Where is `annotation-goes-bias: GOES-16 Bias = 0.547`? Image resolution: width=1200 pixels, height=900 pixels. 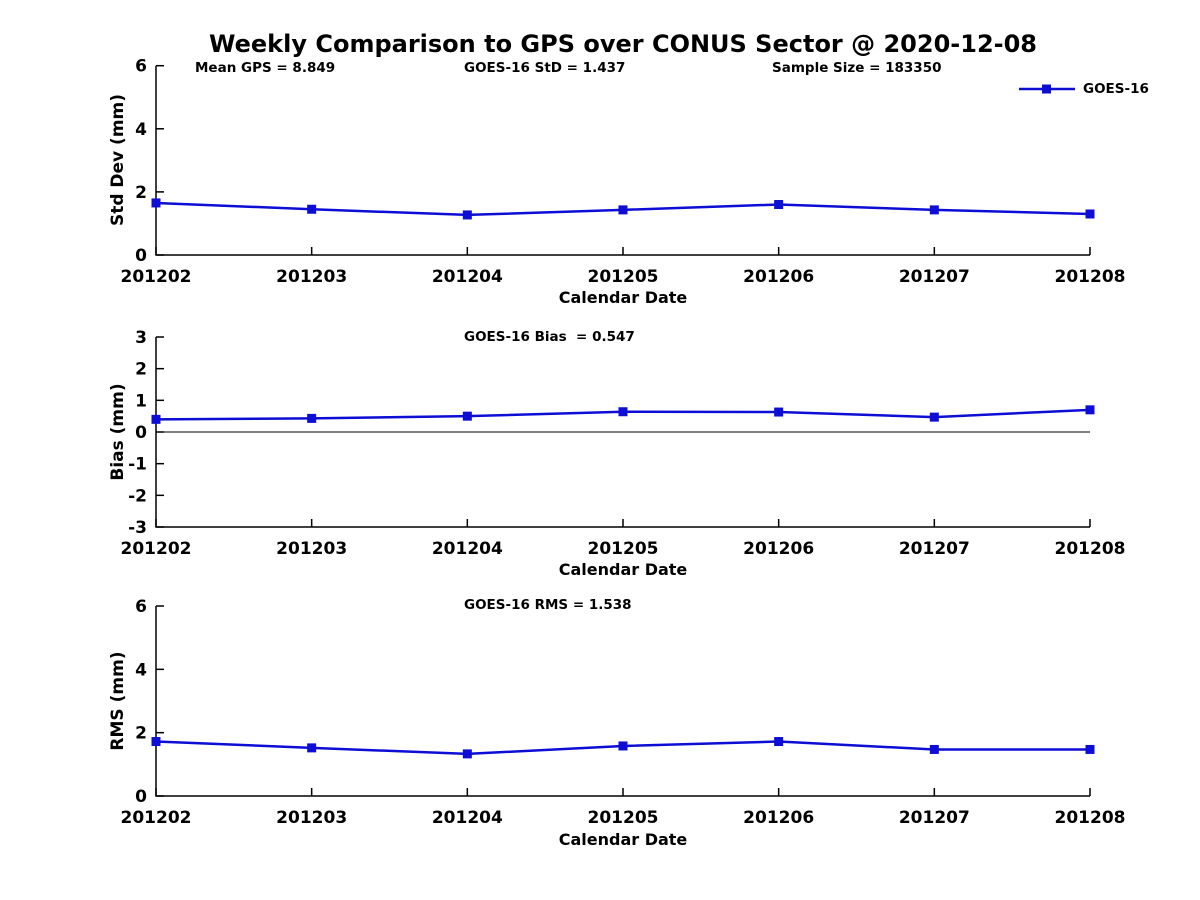 annotation-goes-bias: GOES-16 Bias = 0.547 is located at coordinates (549, 337).